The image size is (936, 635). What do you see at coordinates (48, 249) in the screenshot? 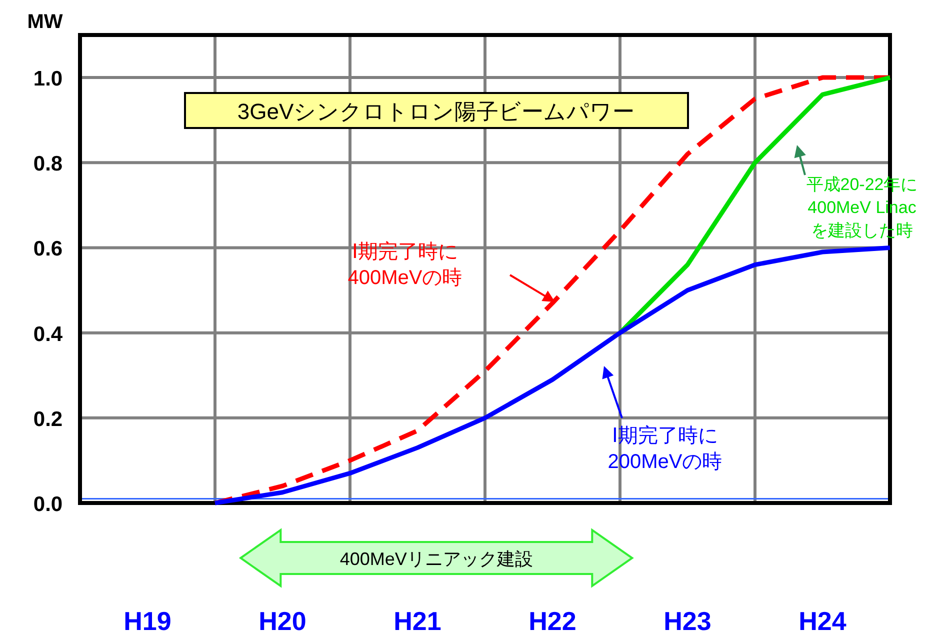
I see `y-tick-label: 0.6` at bounding box center [48, 249].